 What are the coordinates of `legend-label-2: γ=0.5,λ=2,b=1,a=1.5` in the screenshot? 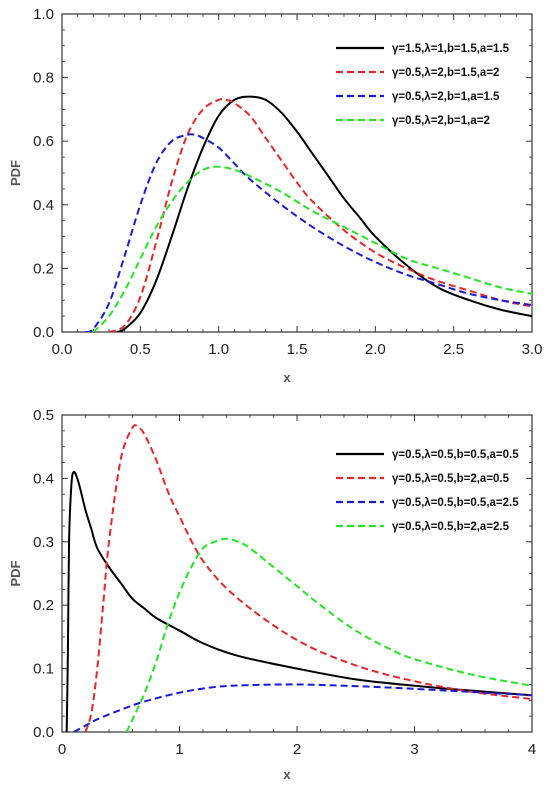 It's located at (446, 97).